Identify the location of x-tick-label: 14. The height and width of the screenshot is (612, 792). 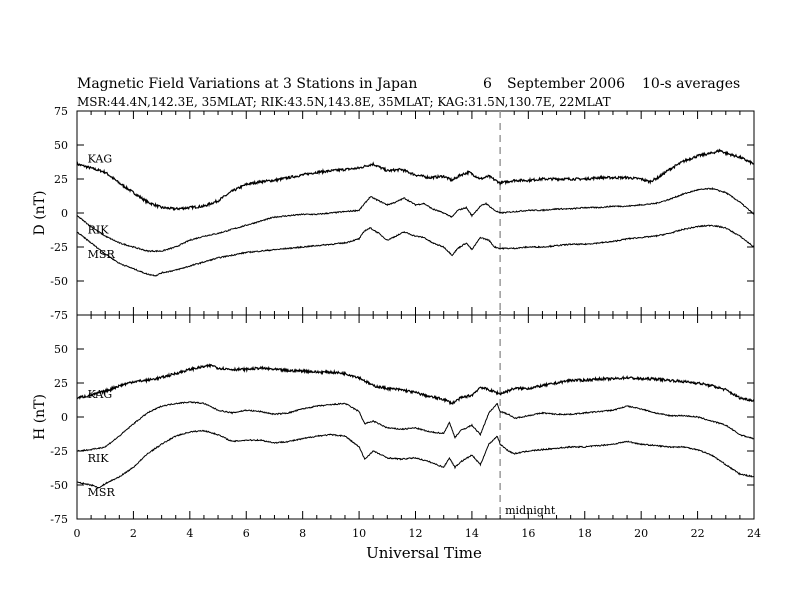
(472, 533).